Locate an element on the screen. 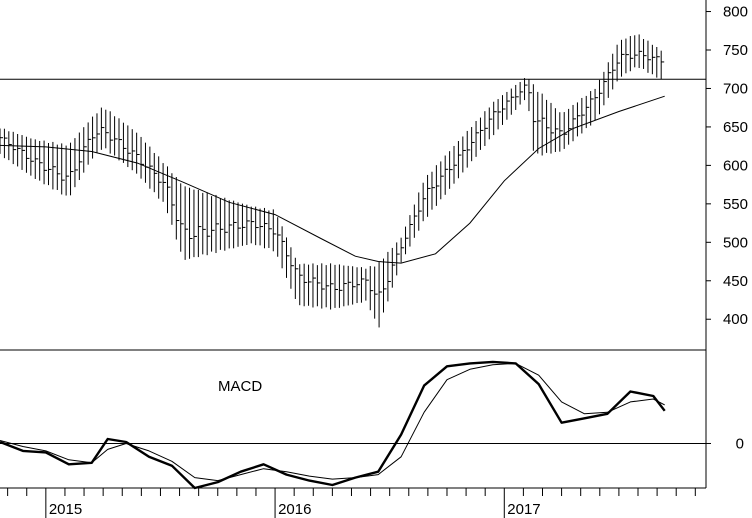 The width and height of the screenshot is (752, 518). price-tick-label: 500 is located at coordinates (735, 242).